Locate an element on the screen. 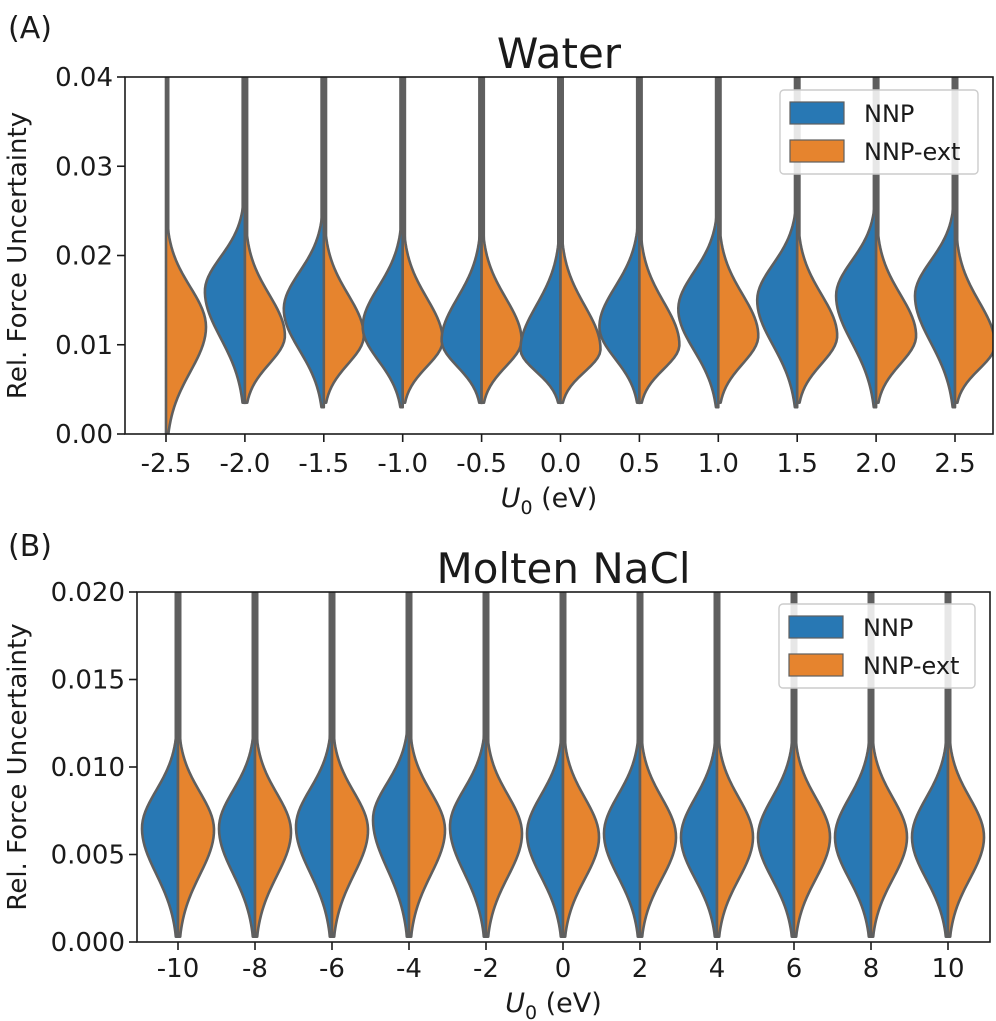  panel-label: (A) is located at coordinates (30, 28).